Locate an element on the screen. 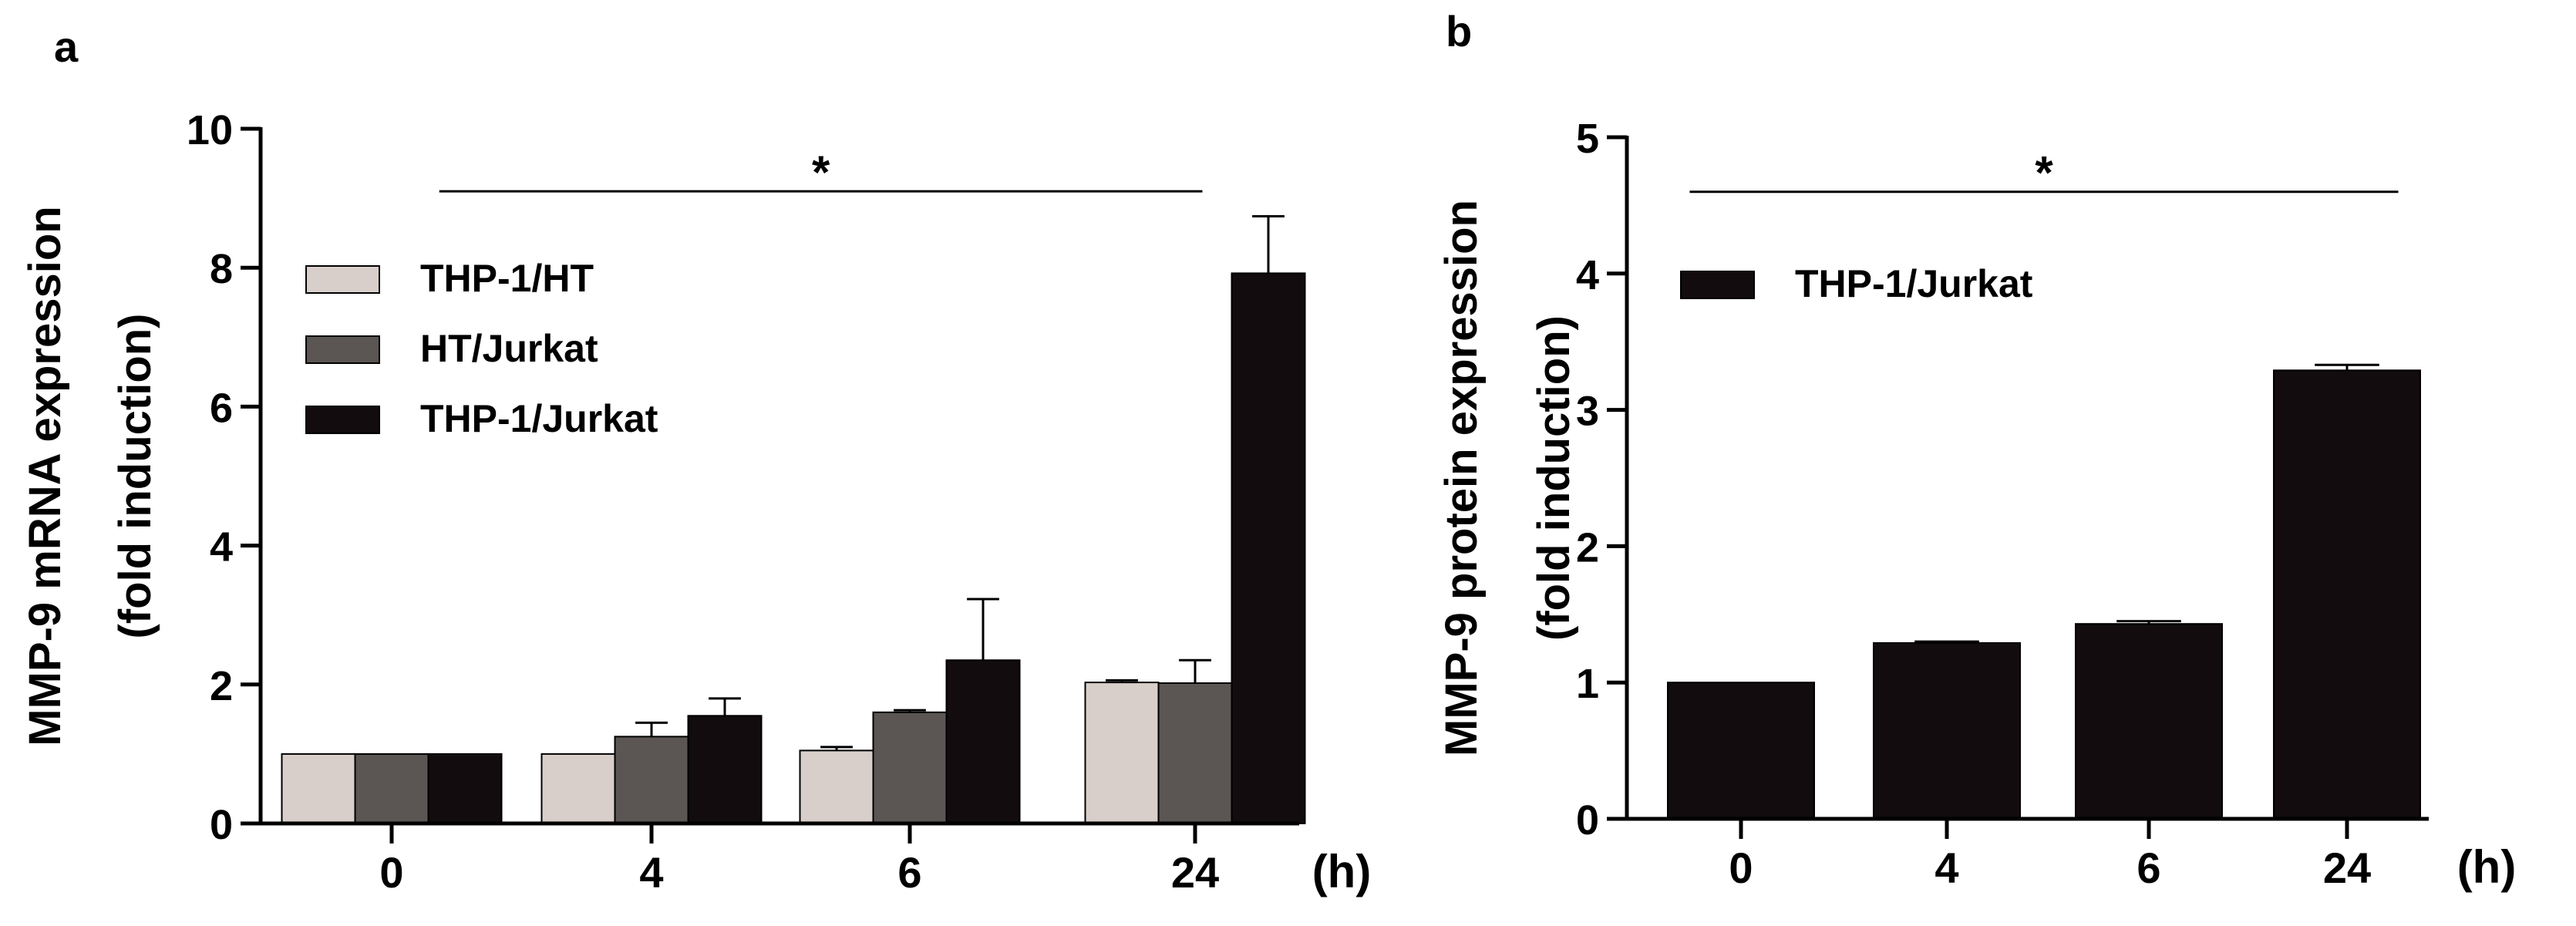 The width and height of the screenshot is (2576, 926). y-tick-label-8: 8 is located at coordinates (221, 269).